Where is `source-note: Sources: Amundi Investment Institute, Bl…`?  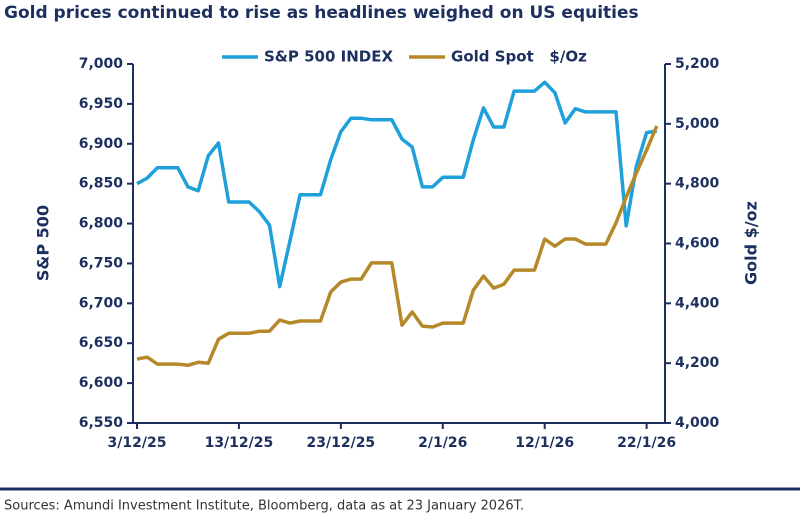 source-note: Sources: Amundi Investment Institute, Bl… is located at coordinates (264, 506).